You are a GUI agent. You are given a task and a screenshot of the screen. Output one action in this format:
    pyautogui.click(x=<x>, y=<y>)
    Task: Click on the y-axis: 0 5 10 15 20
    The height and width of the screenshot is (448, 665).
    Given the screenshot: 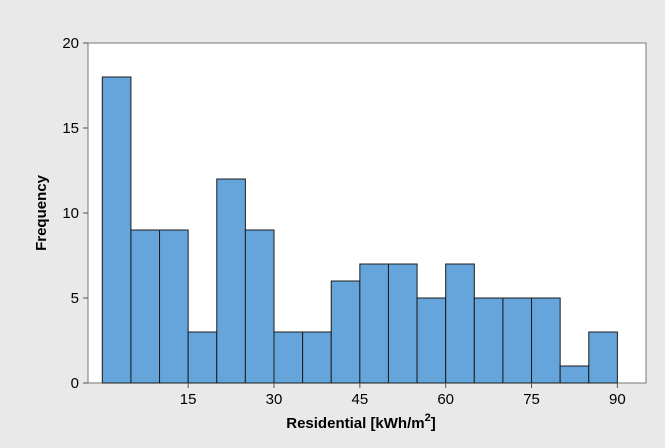 What is the action you would take?
    pyautogui.click(x=75, y=213)
    